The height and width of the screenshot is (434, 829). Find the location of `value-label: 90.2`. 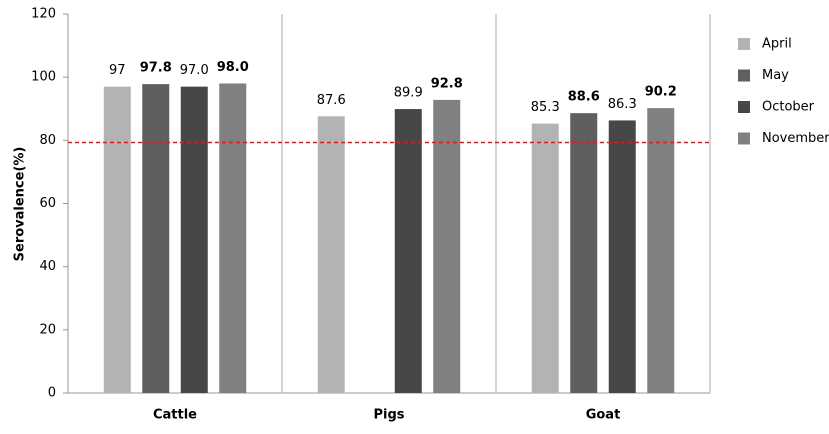

value-label: 90.2 is located at coordinates (661, 92).